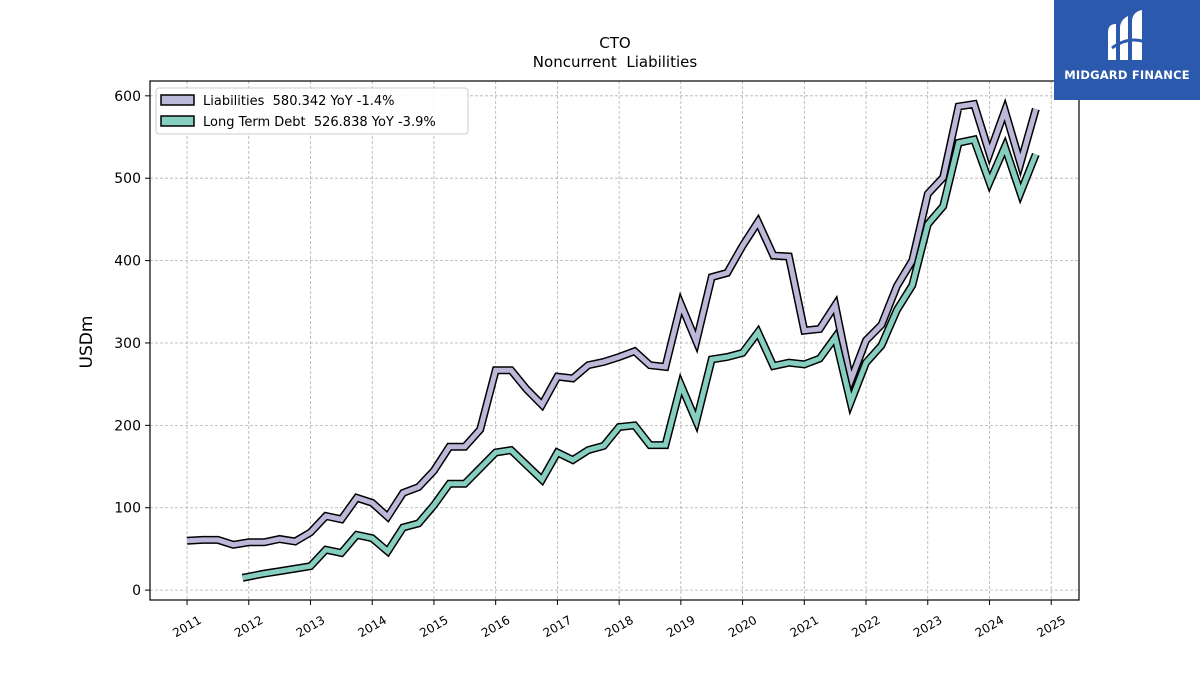 Image resolution: width=1200 pixels, height=675 pixels. Describe the element at coordinates (927, 626) in the screenshot. I see `x-tick-label: 2023` at that location.